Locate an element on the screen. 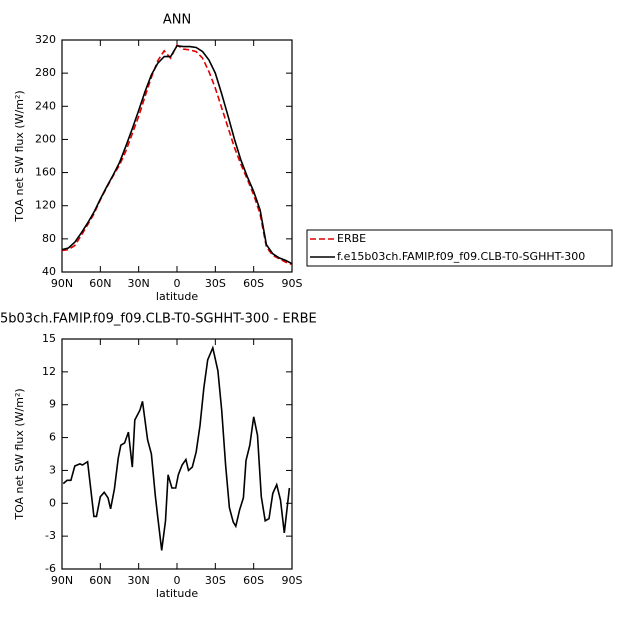 This screenshot has height=623, width=623. y-tick-label: 15 is located at coordinates (49, 338).